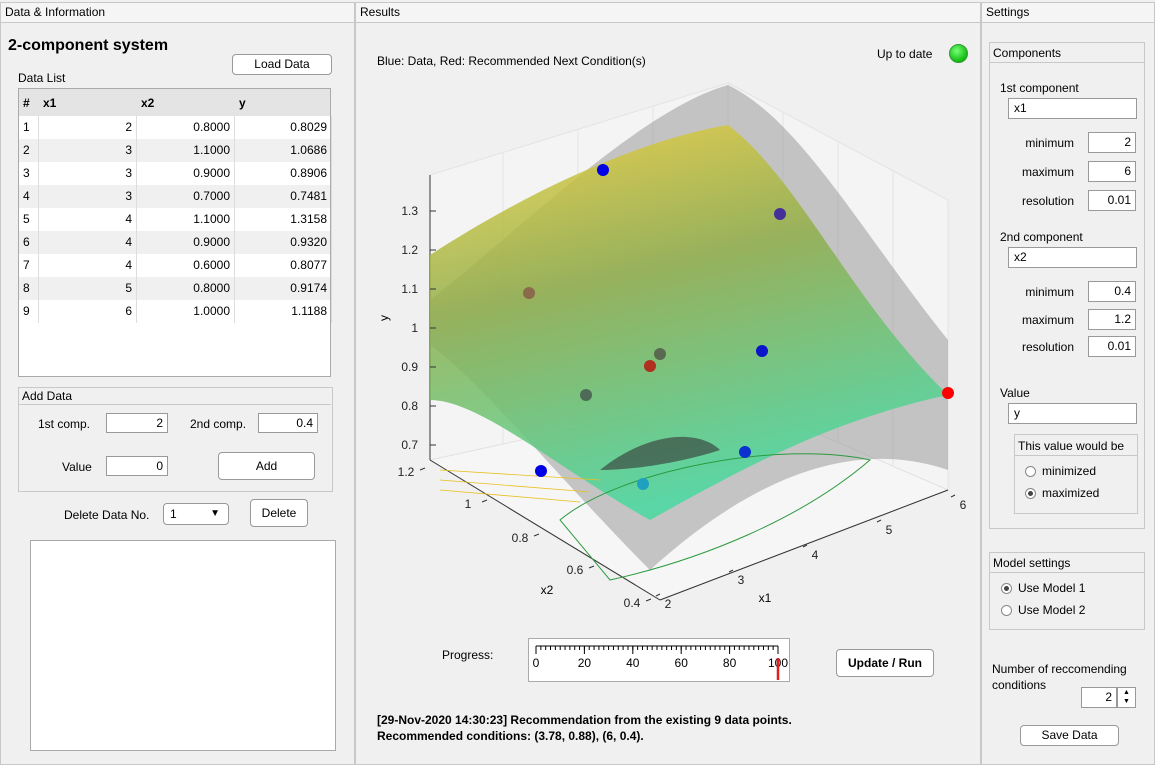 Image resolution: width=1155 pixels, height=765 pixels. I want to click on select-value: 1, so click(173, 514).